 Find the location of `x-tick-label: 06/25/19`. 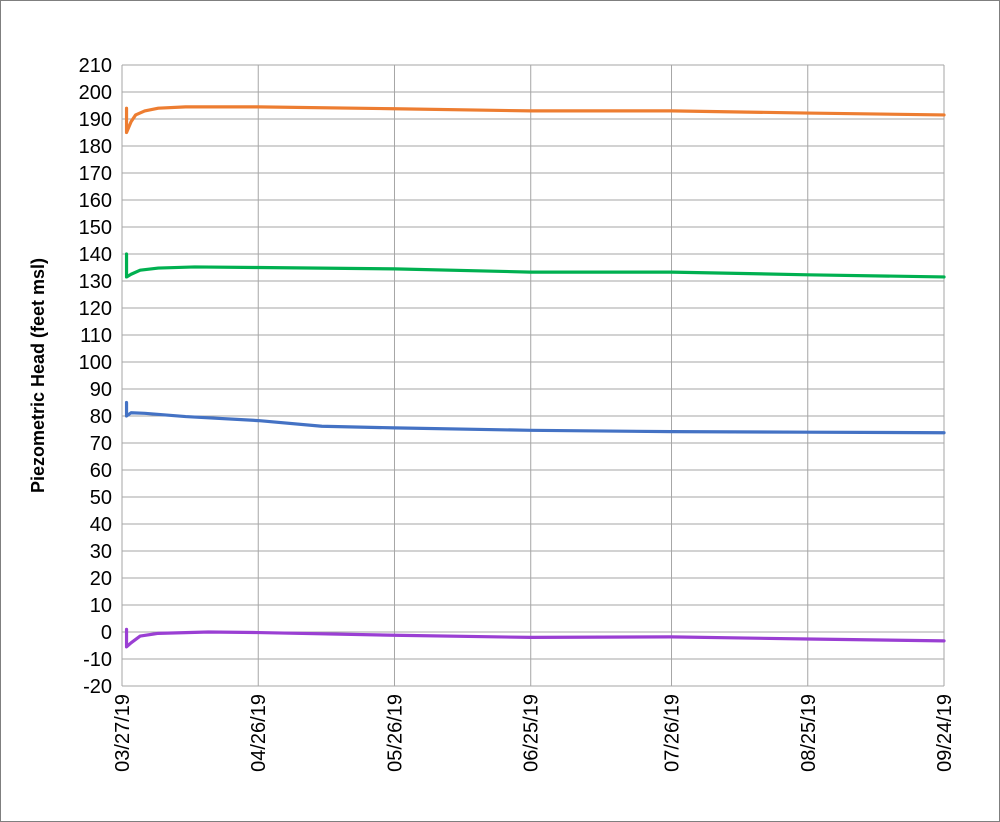

x-tick-label: 06/25/19 is located at coordinates (532, 733).